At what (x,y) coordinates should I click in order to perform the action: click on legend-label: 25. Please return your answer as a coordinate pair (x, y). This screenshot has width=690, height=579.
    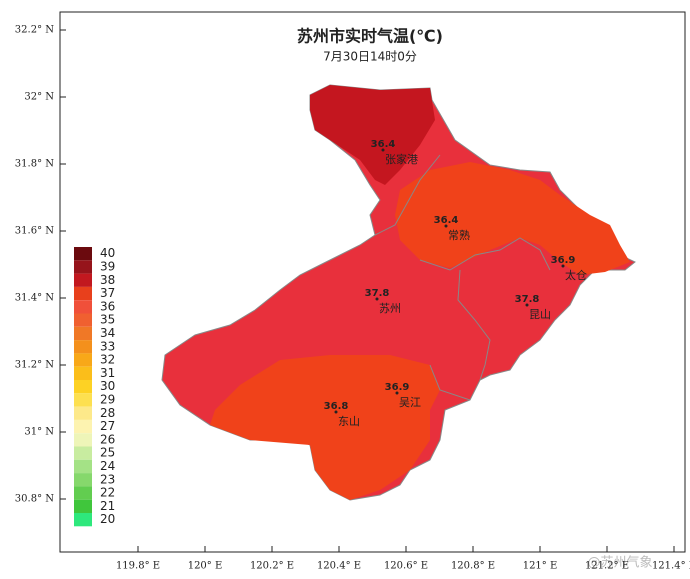
    Looking at the image, I should click on (107, 453).